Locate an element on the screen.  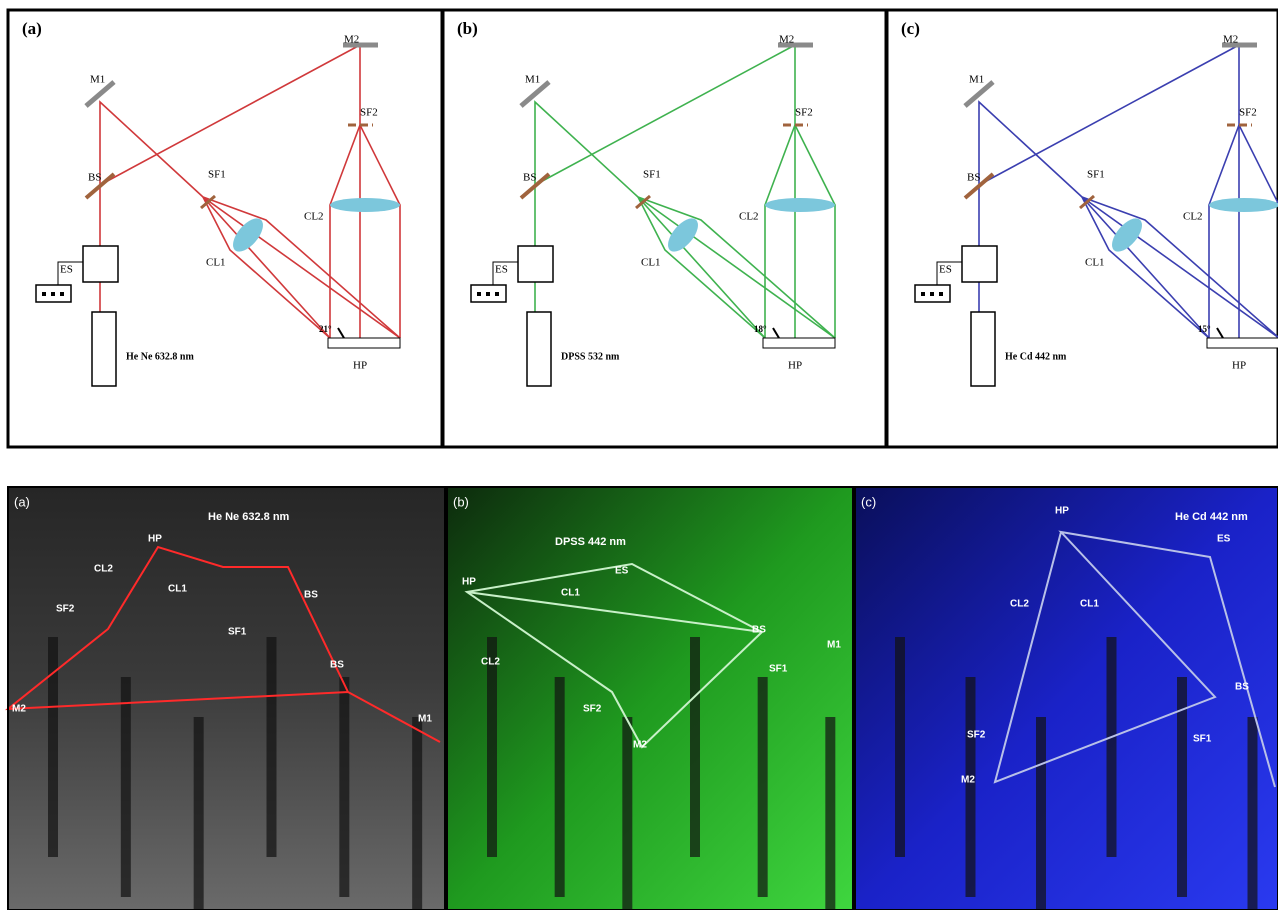
photo-label: M2 is located at coordinates (968, 780).